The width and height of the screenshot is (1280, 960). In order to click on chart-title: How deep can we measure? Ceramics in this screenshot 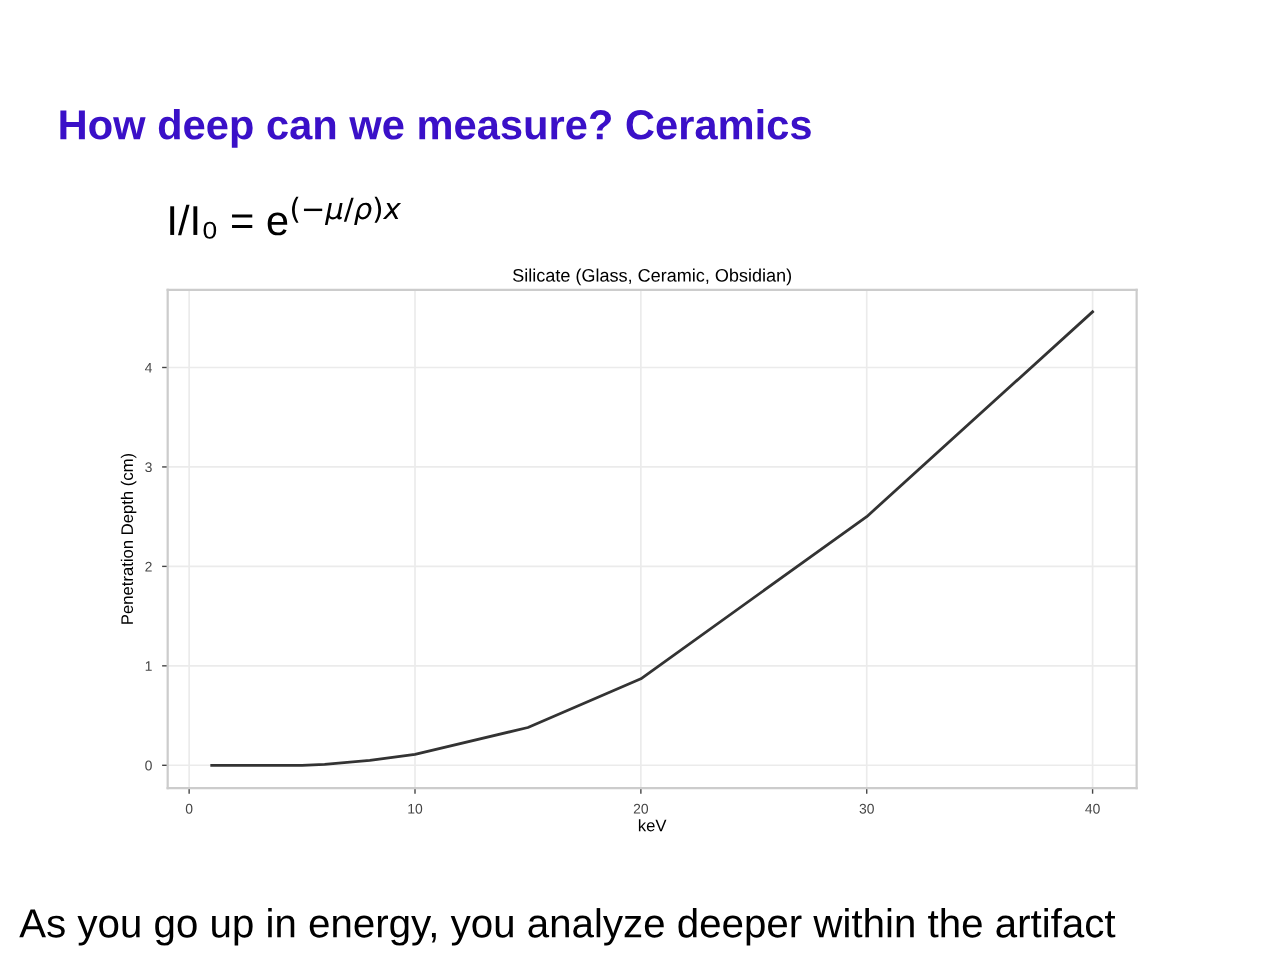, I will do `click(435, 128)`.